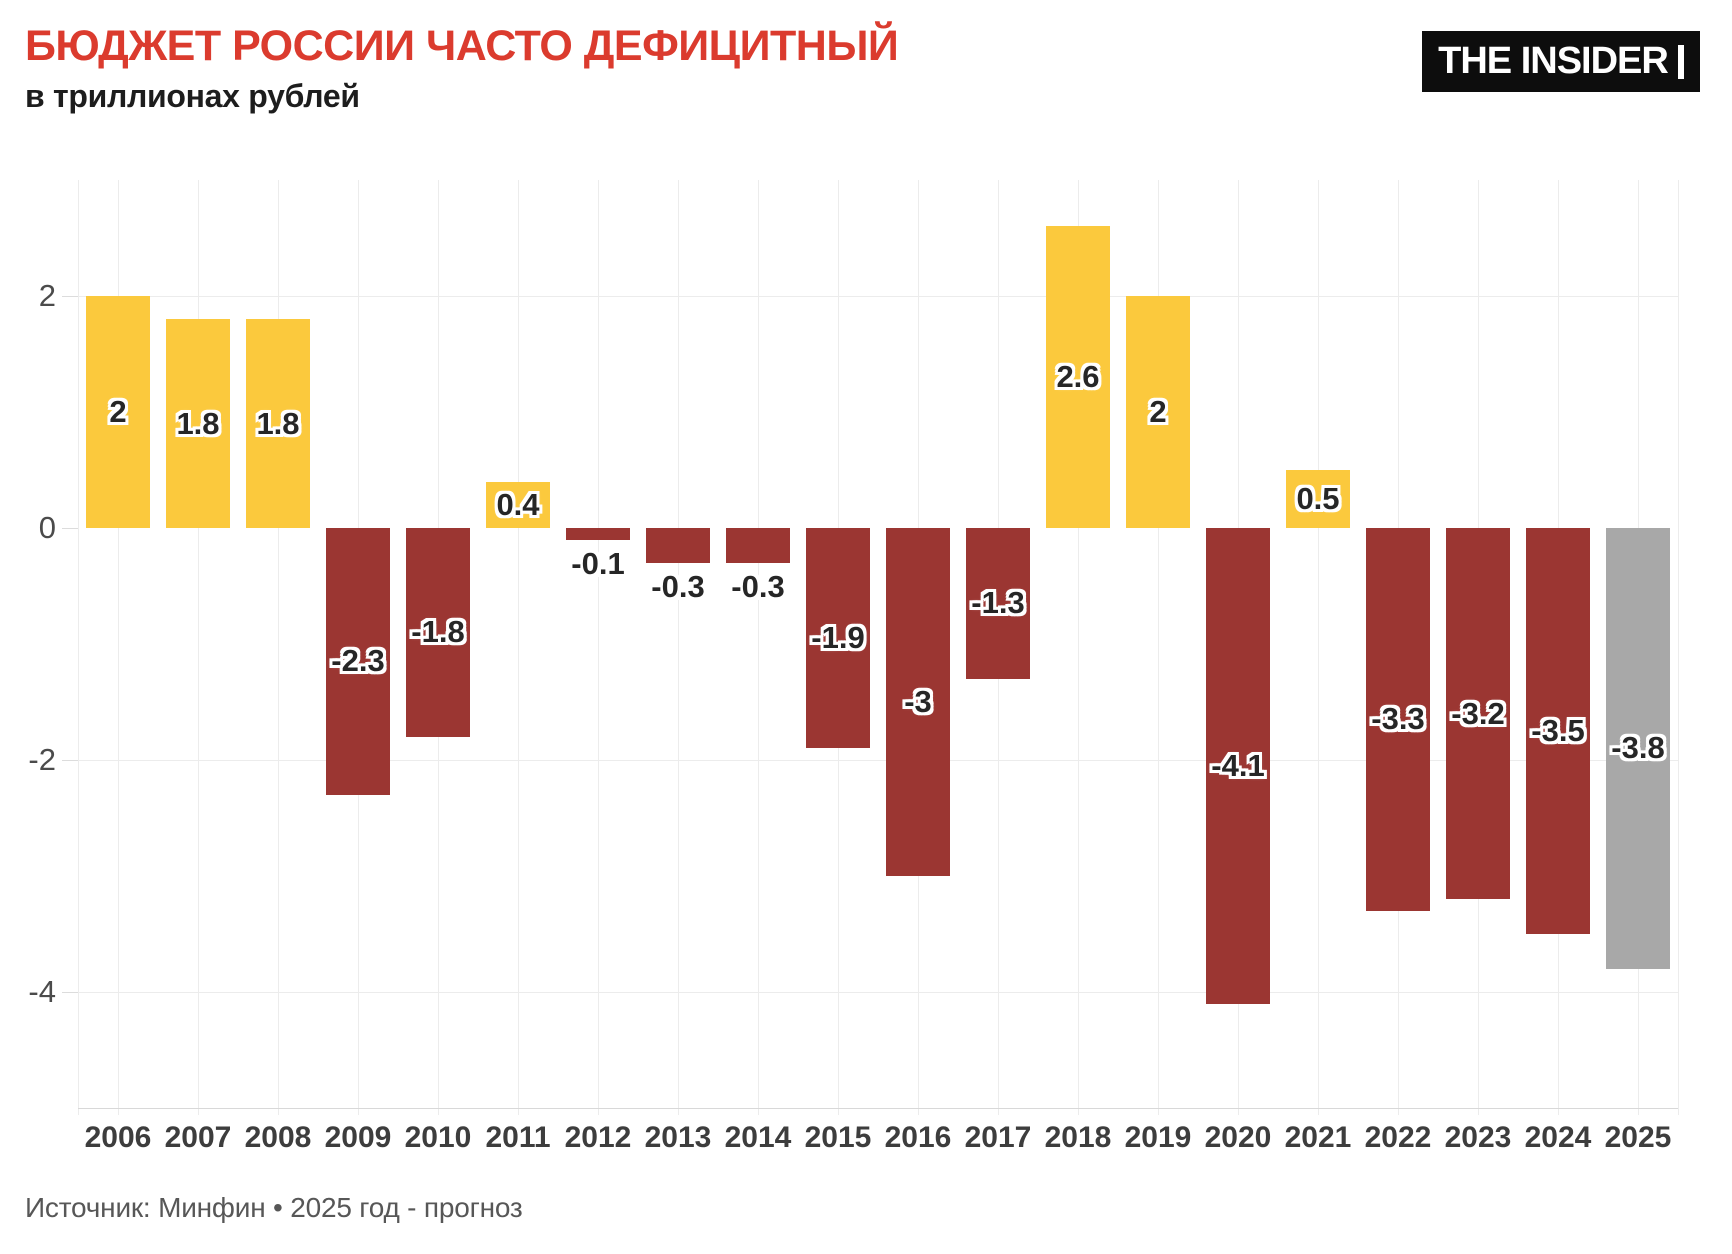 The height and width of the screenshot is (1254, 1732). Describe the element at coordinates (438, 1137) in the screenshot. I see `x-axis-label-2010: 2010` at that location.